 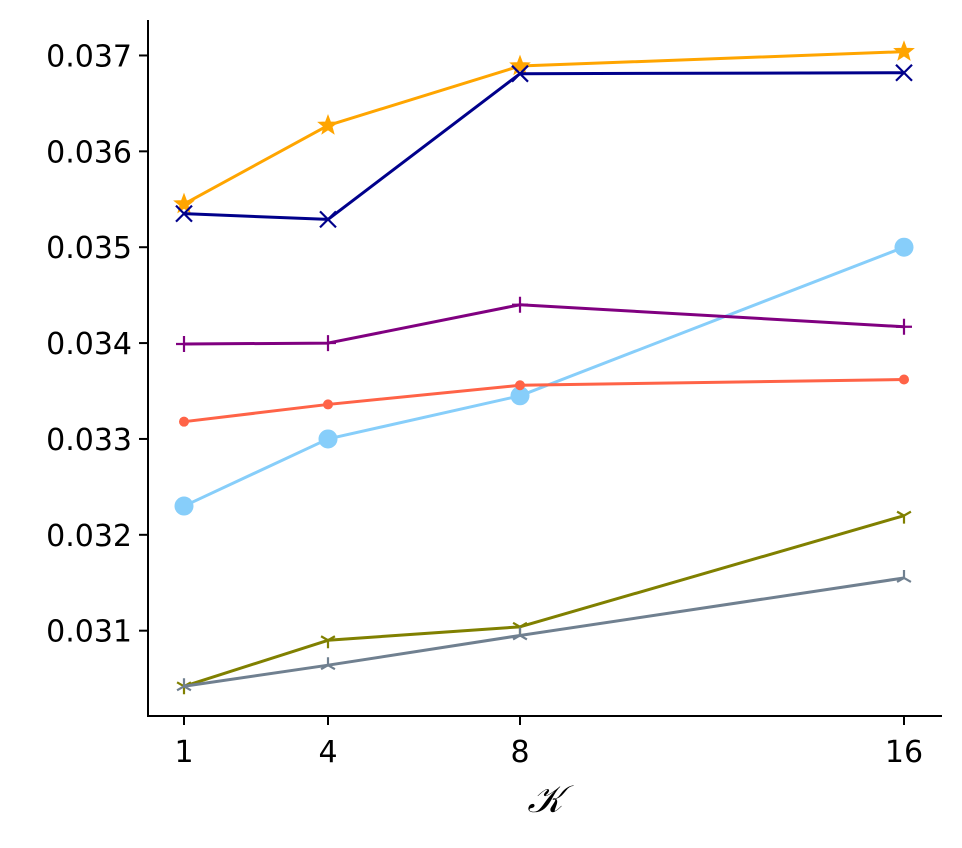 I want to click on x-tick-label: 8, so click(x=519, y=752).